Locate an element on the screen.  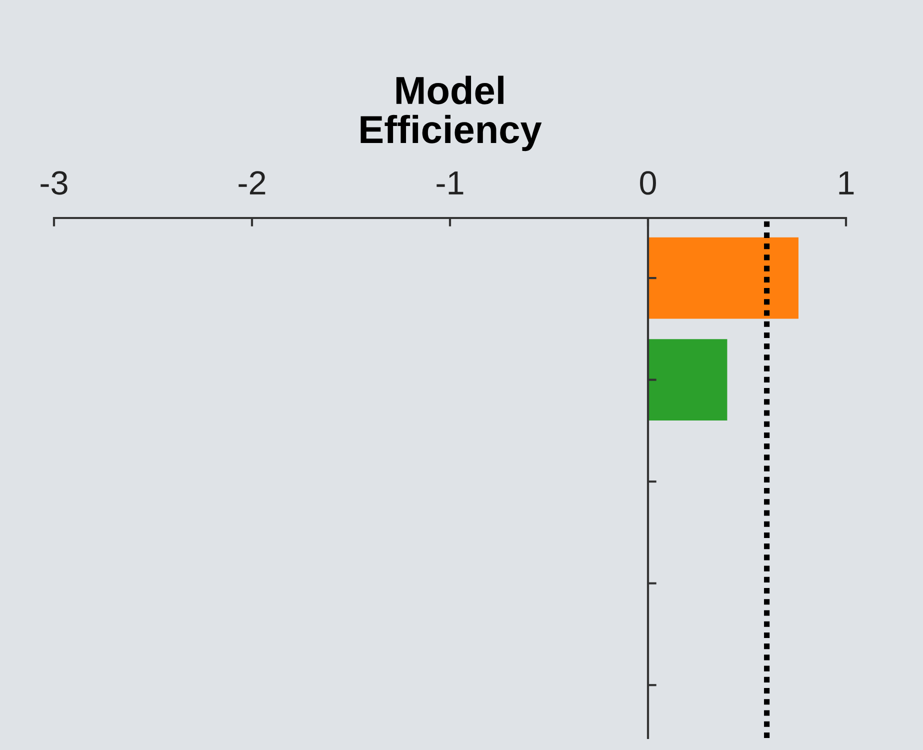
x-tick-label: 0 is located at coordinates (648, 183).